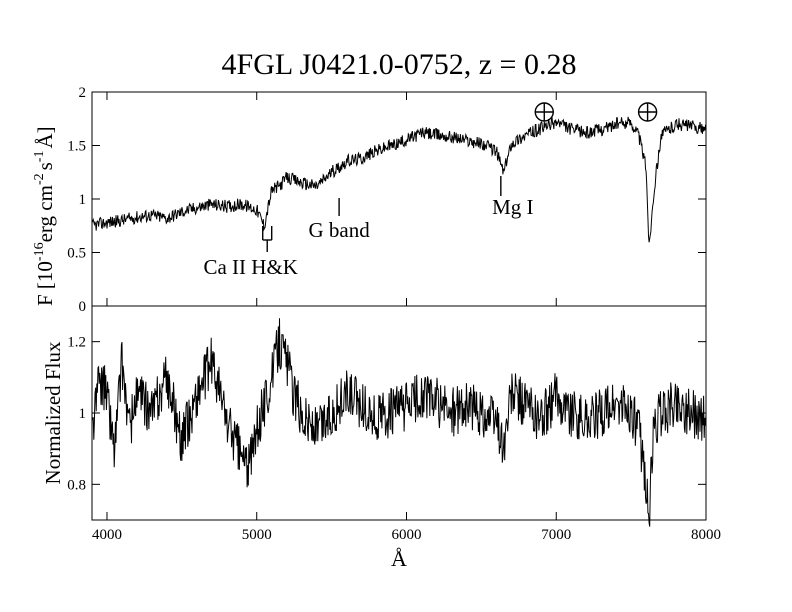  What do you see at coordinates (76, 343) in the screenshot?
I see `bottom-y-tick-label: 1.2` at bounding box center [76, 343].